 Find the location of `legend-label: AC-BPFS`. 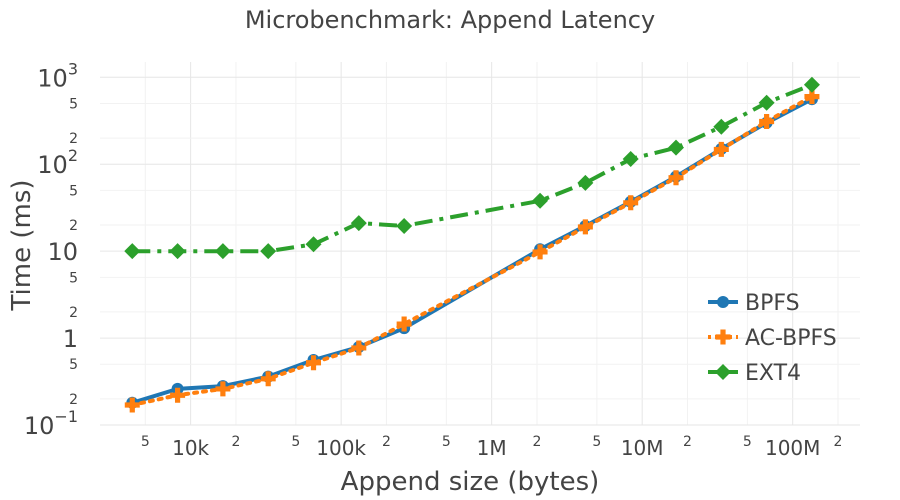

legend-label: AC-BPFS is located at coordinates (791, 338).